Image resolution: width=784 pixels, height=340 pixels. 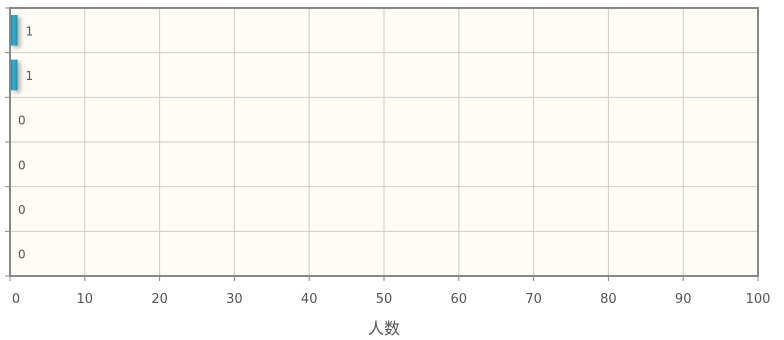 What do you see at coordinates (16, 299) in the screenshot?
I see `x-tick-label-0: 0` at bounding box center [16, 299].